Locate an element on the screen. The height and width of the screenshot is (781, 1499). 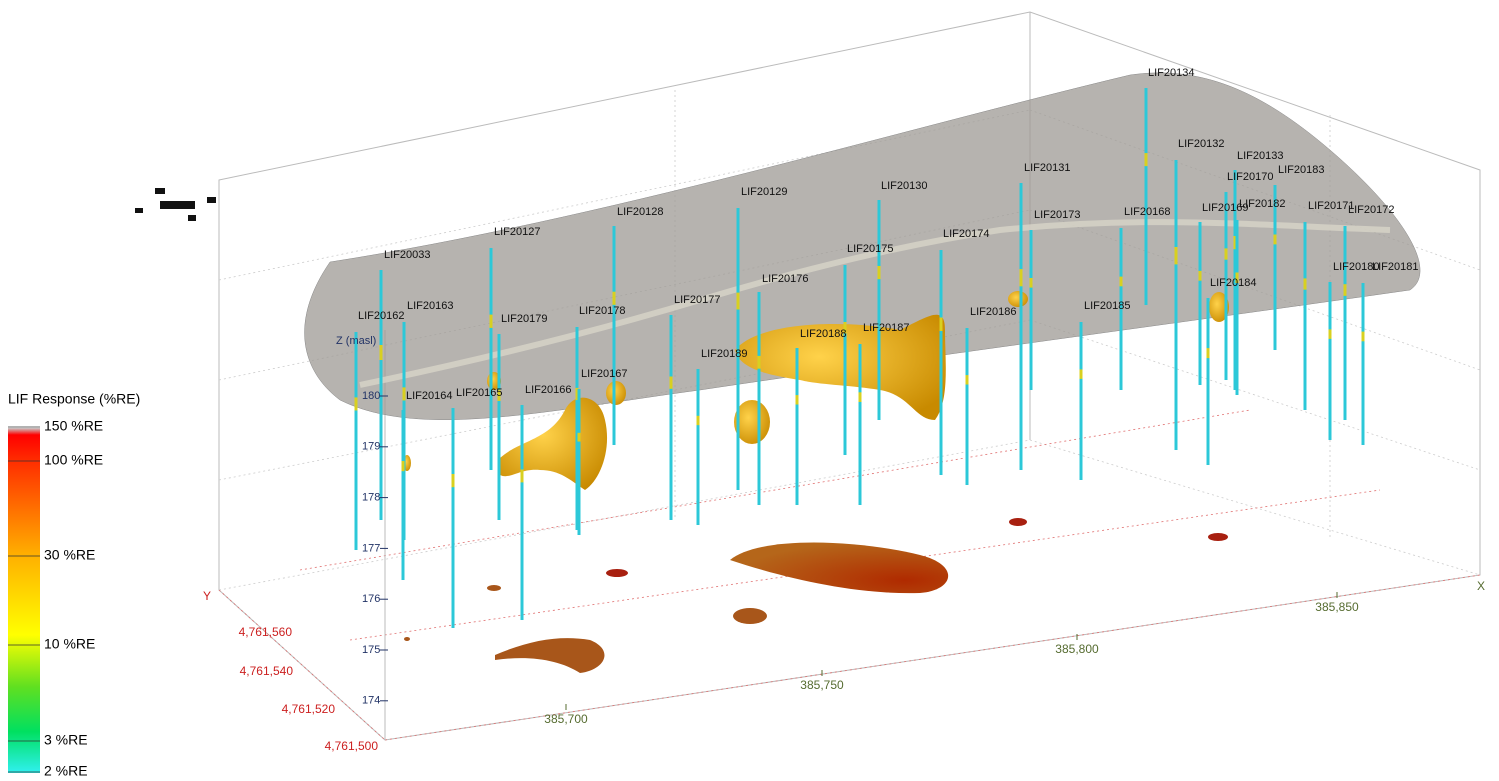
borehole-label: LIF20180 is located at coordinates (1356, 267).